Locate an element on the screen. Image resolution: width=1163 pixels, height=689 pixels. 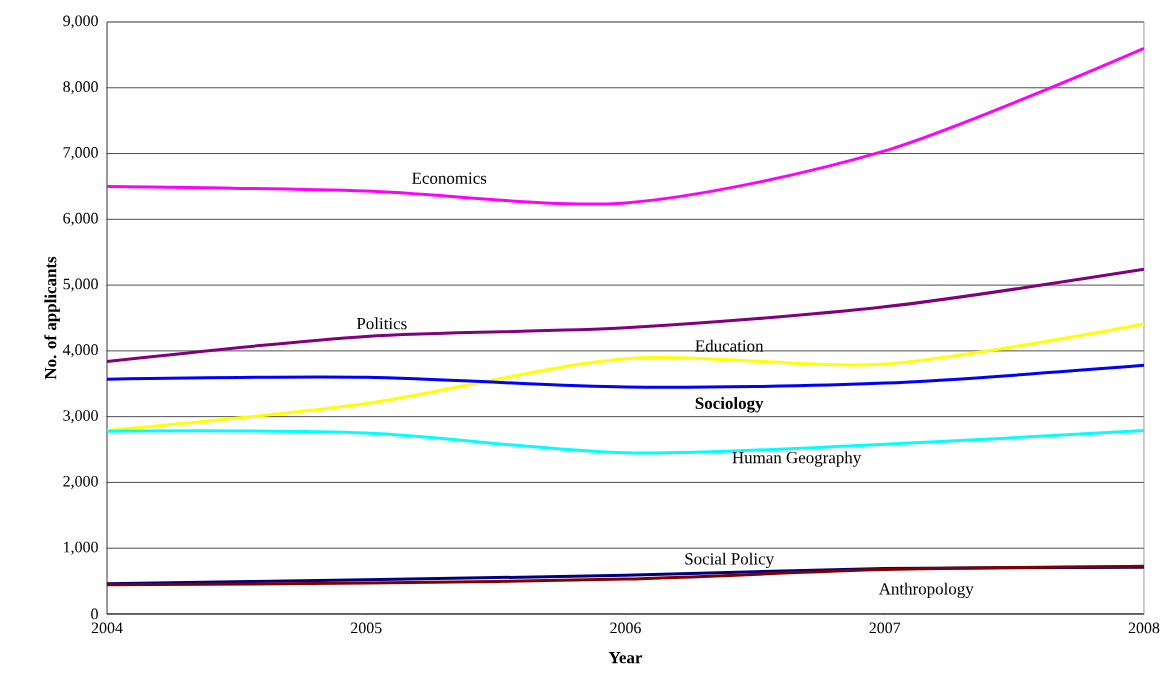
y-tick-label: 8,000 is located at coordinates (80, 88).